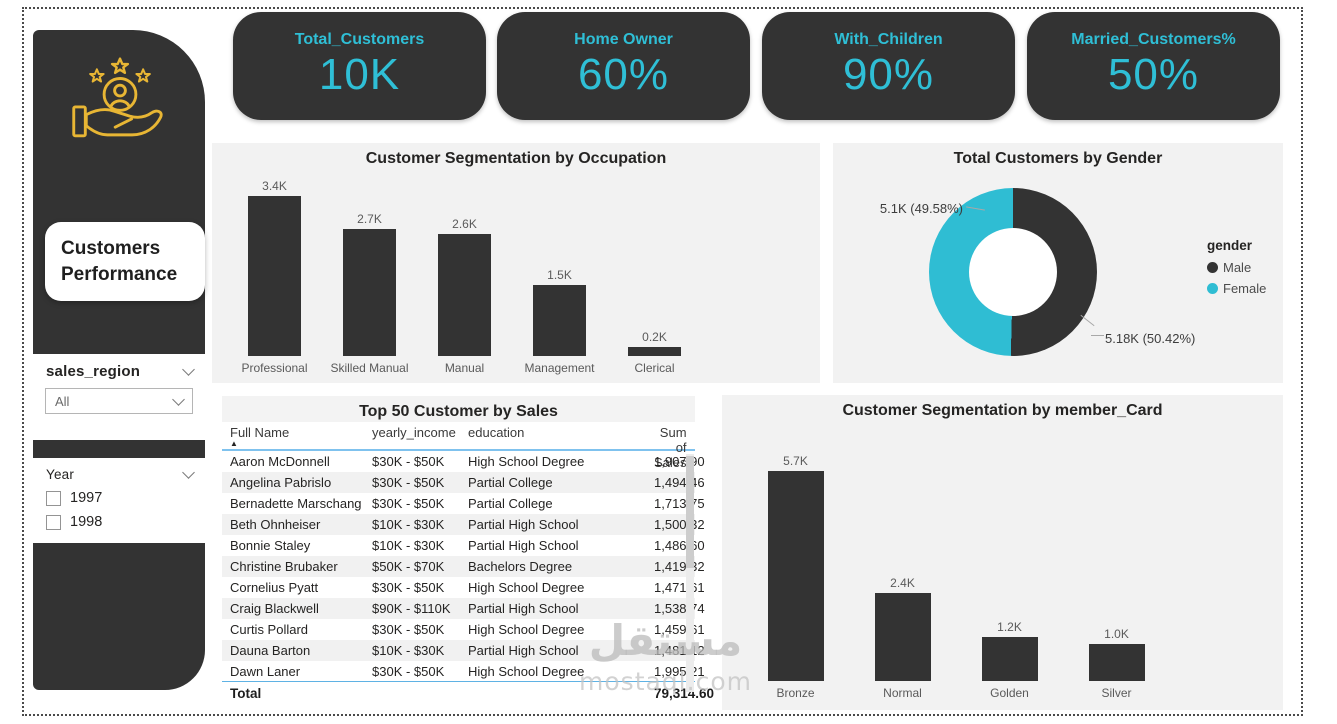 This screenshot has height=724, width=1337. Describe the element at coordinates (1002, 410) in the screenshot. I see `chart-title: Customer Segmentation by member_Card` at that location.